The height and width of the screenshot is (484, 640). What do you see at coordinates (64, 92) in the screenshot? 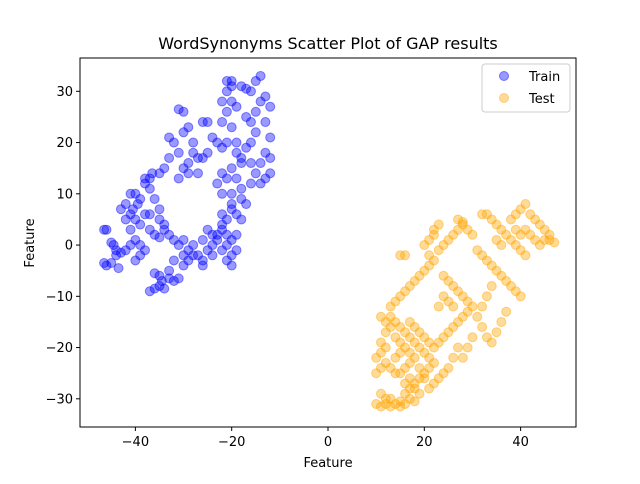
I see `y-tick-label: 30` at bounding box center [64, 92].